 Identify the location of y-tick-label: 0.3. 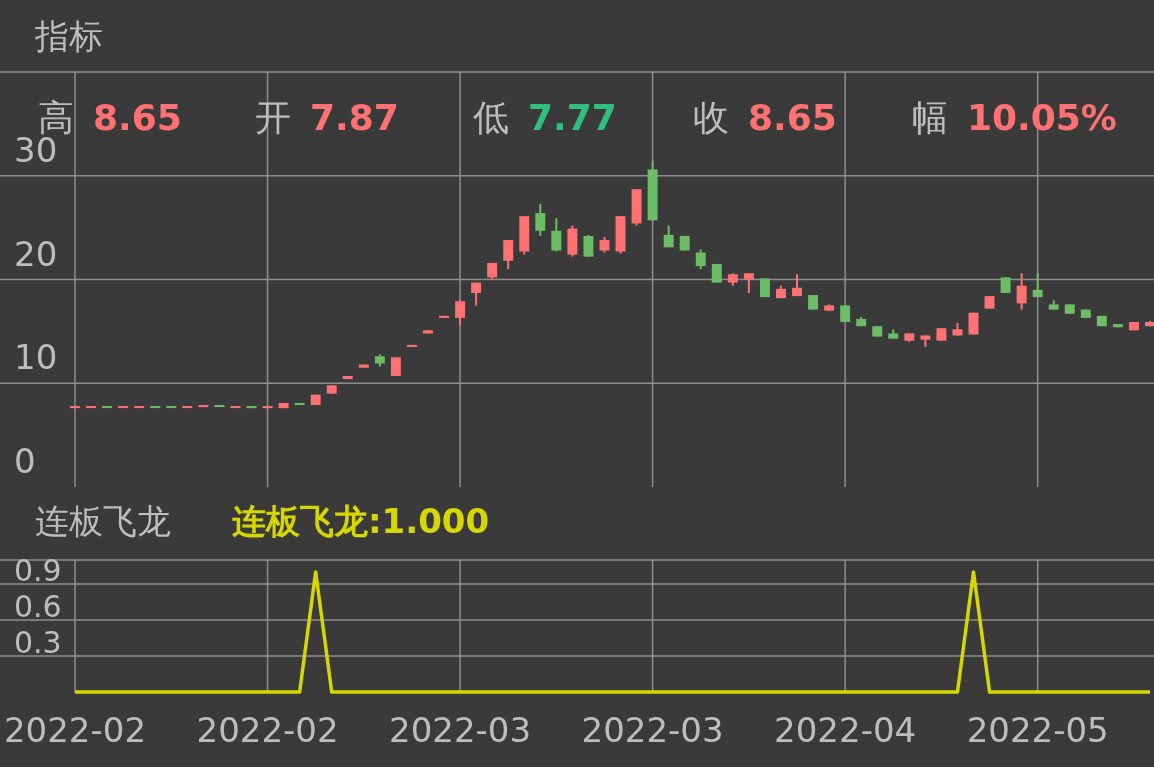
(38, 642).